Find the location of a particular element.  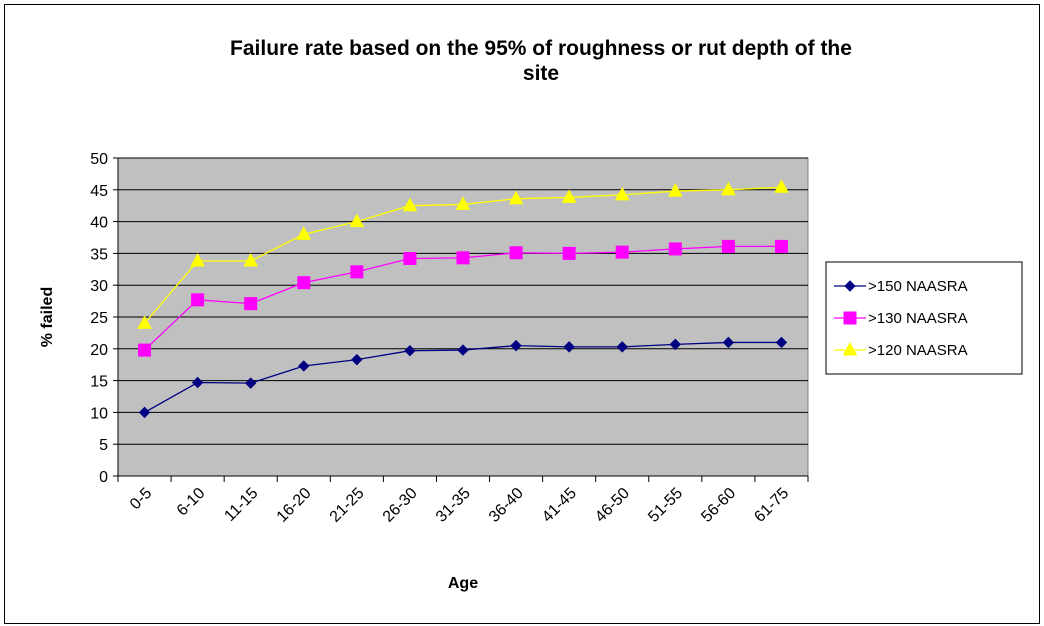

x-tick-label: 21-25 is located at coordinates (347, 505).